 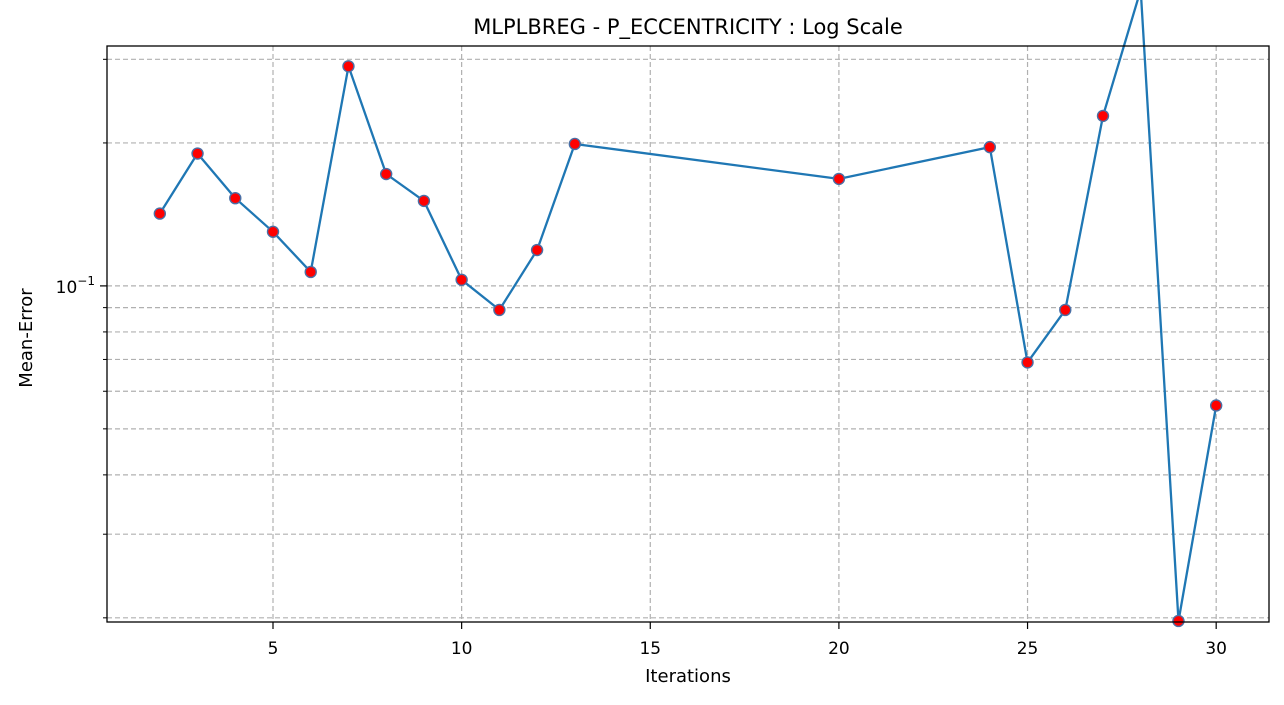 What do you see at coordinates (86, 281) in the screenshot?
I see `y-tick-label-exponent: −1` at bounding box center [86, 281].